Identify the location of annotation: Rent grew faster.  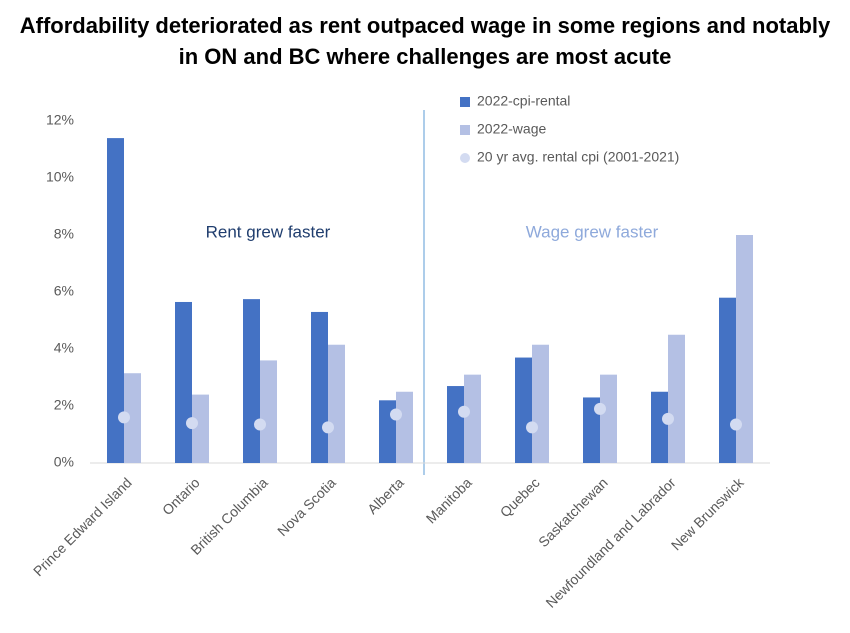
(268, 231).